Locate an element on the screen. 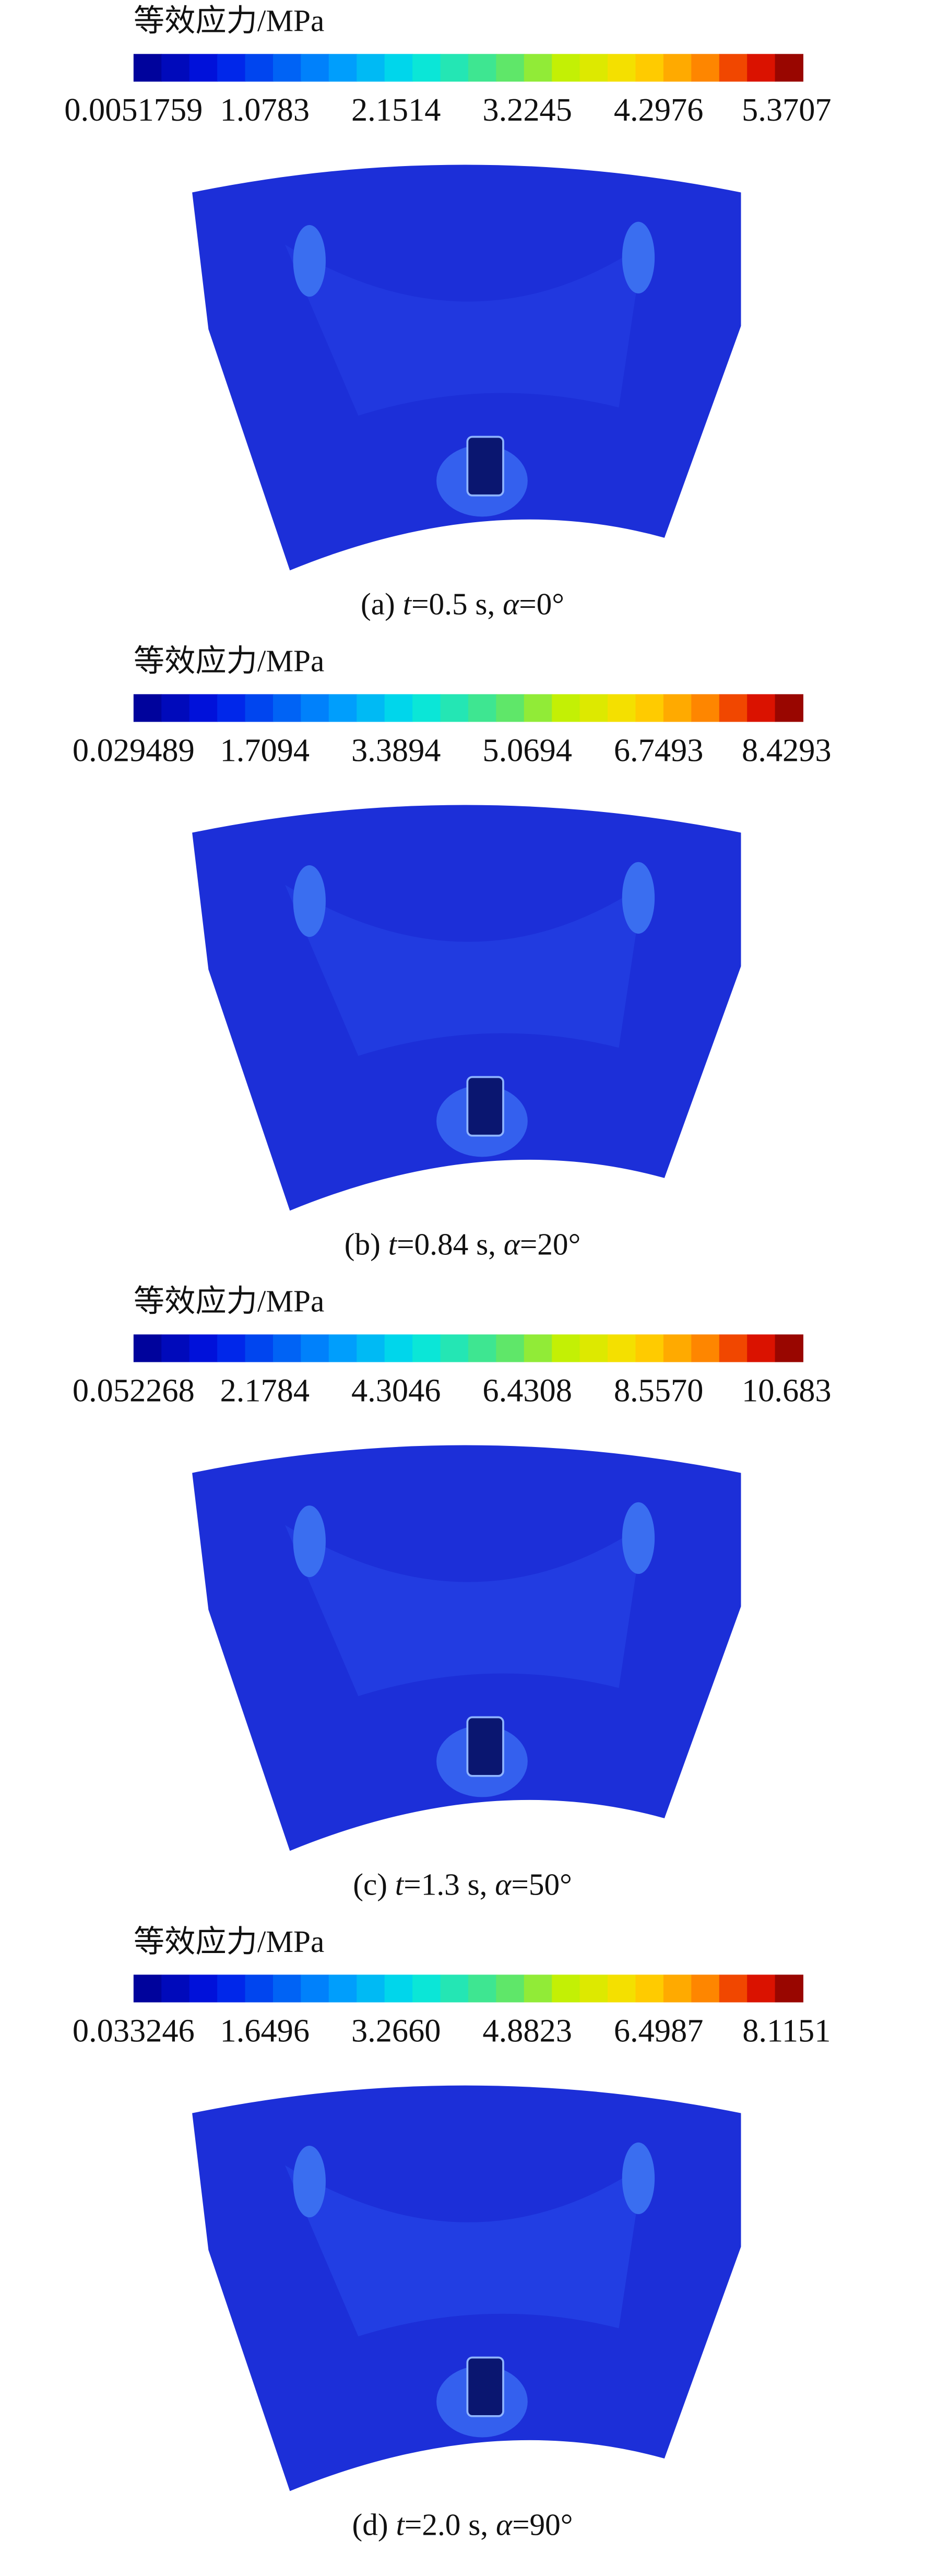  caption-part: (b) is located at coordinates (366, 1244).